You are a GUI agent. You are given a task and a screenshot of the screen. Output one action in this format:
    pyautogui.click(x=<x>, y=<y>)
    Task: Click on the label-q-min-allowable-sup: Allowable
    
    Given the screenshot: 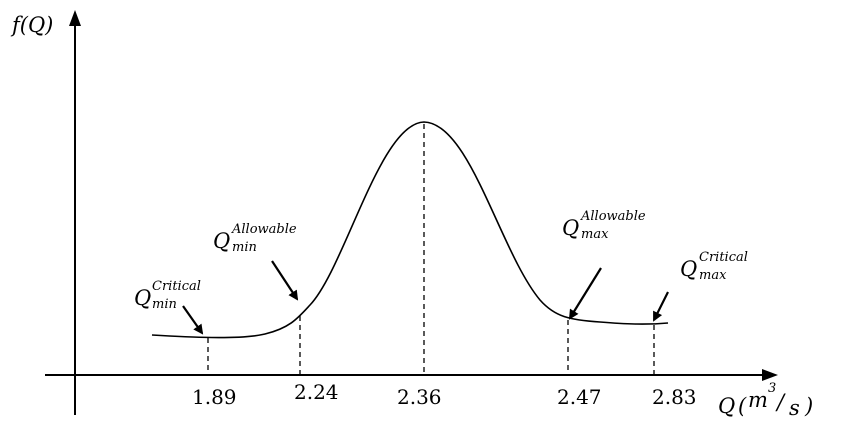 What is the action you would take?
    pyautogui.click(x=264, y=229)
    